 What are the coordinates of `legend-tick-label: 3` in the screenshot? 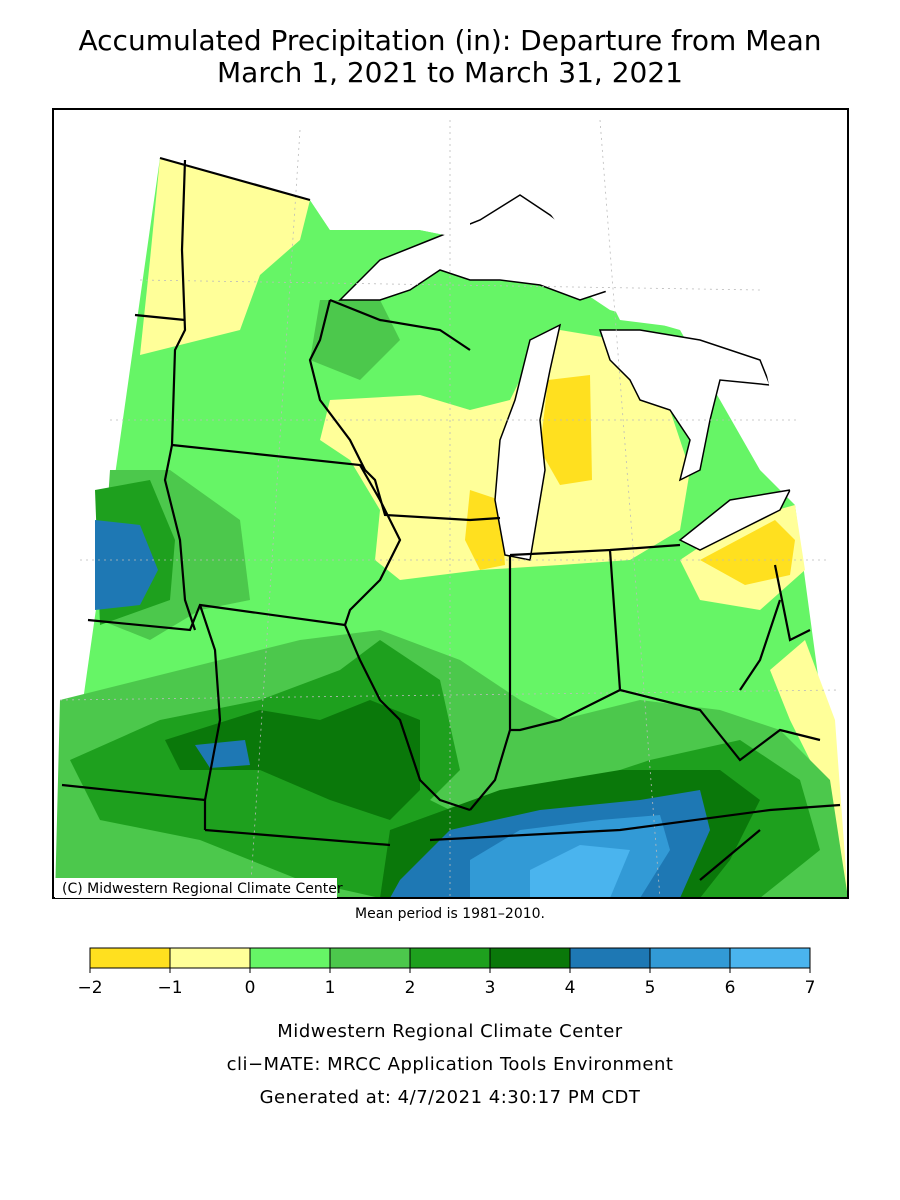 It's located at (490, 988).